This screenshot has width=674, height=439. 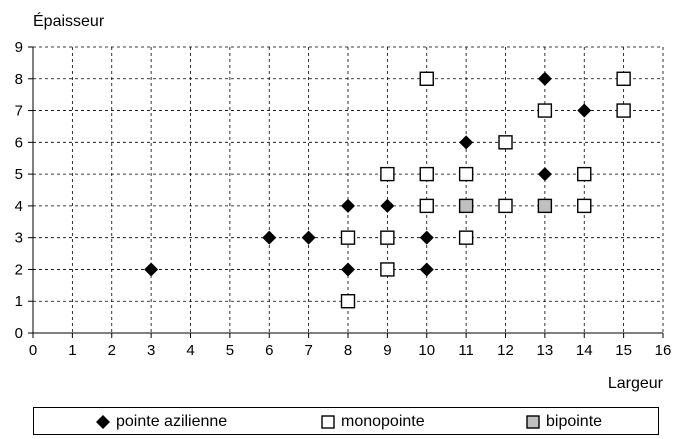 What do you see at coordinates (103, 422) in the screenshot?
I see `diamond-marker-icon` at bounding box center [103, 422].